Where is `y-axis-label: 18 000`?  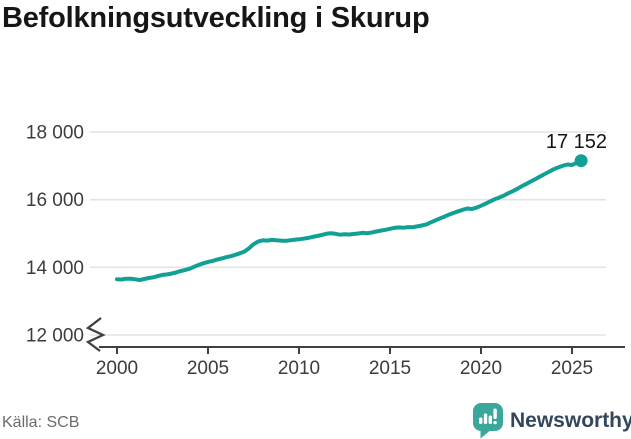 y-axis-label: 18 000 is located at coordinates (55, 133).